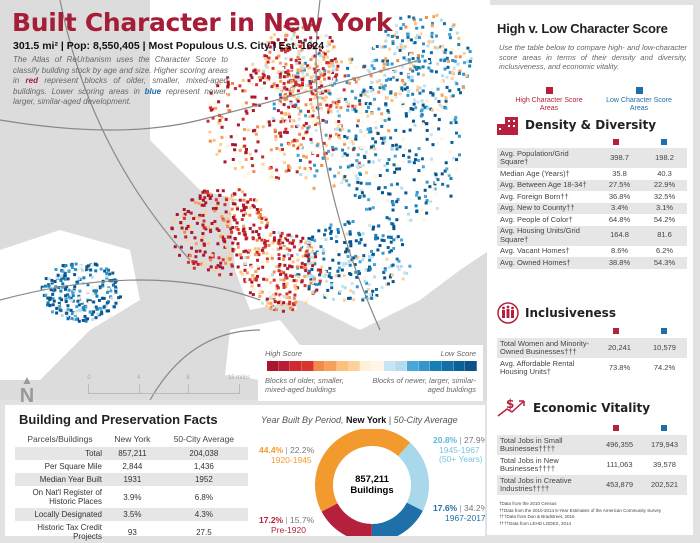 The image size is (700, 543). Describe the element at coordinates (592, 174) in the screenshot. I see `table-row: Median Age (Years)† 35.8 40.3` at that location.